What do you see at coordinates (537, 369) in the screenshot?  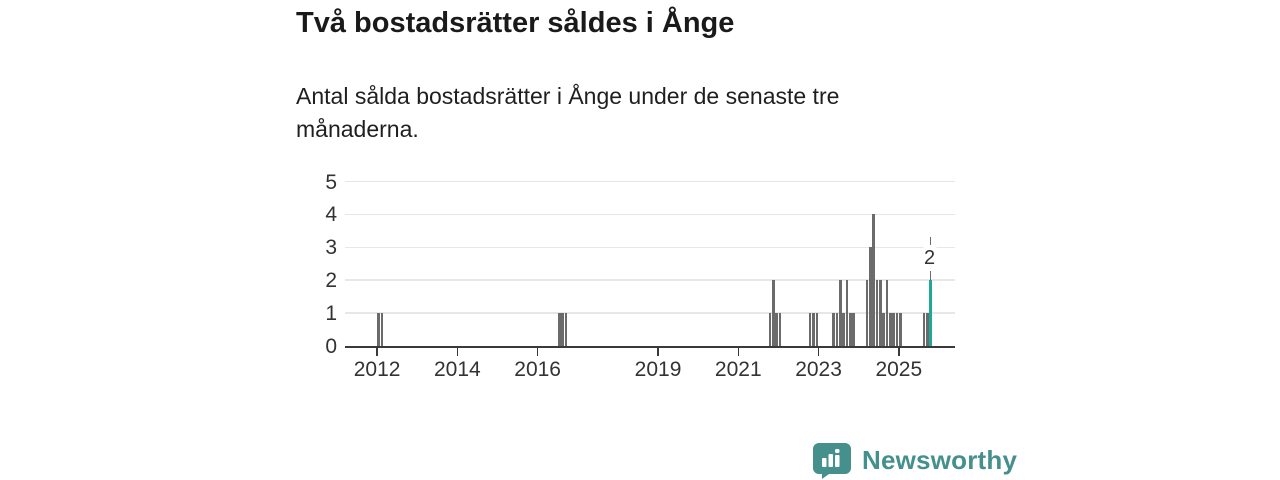 I see `x-axis-label: 2016` at bounding box center [537, 369].